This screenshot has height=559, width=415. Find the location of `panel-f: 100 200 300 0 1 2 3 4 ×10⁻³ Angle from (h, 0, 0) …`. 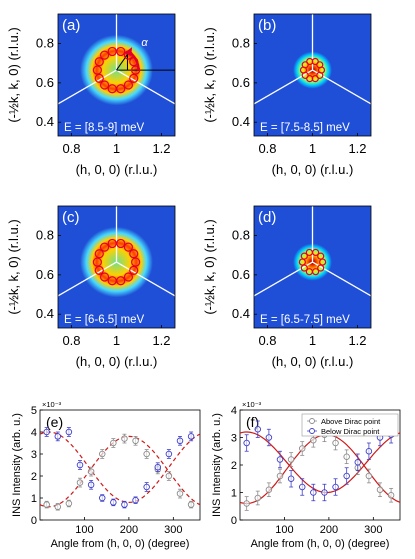

panel-f: 100 200 300 0 1 2 3 4 ×10⁻³ Angle from (h, 0, 0) … is located at coordinates (306, 475).